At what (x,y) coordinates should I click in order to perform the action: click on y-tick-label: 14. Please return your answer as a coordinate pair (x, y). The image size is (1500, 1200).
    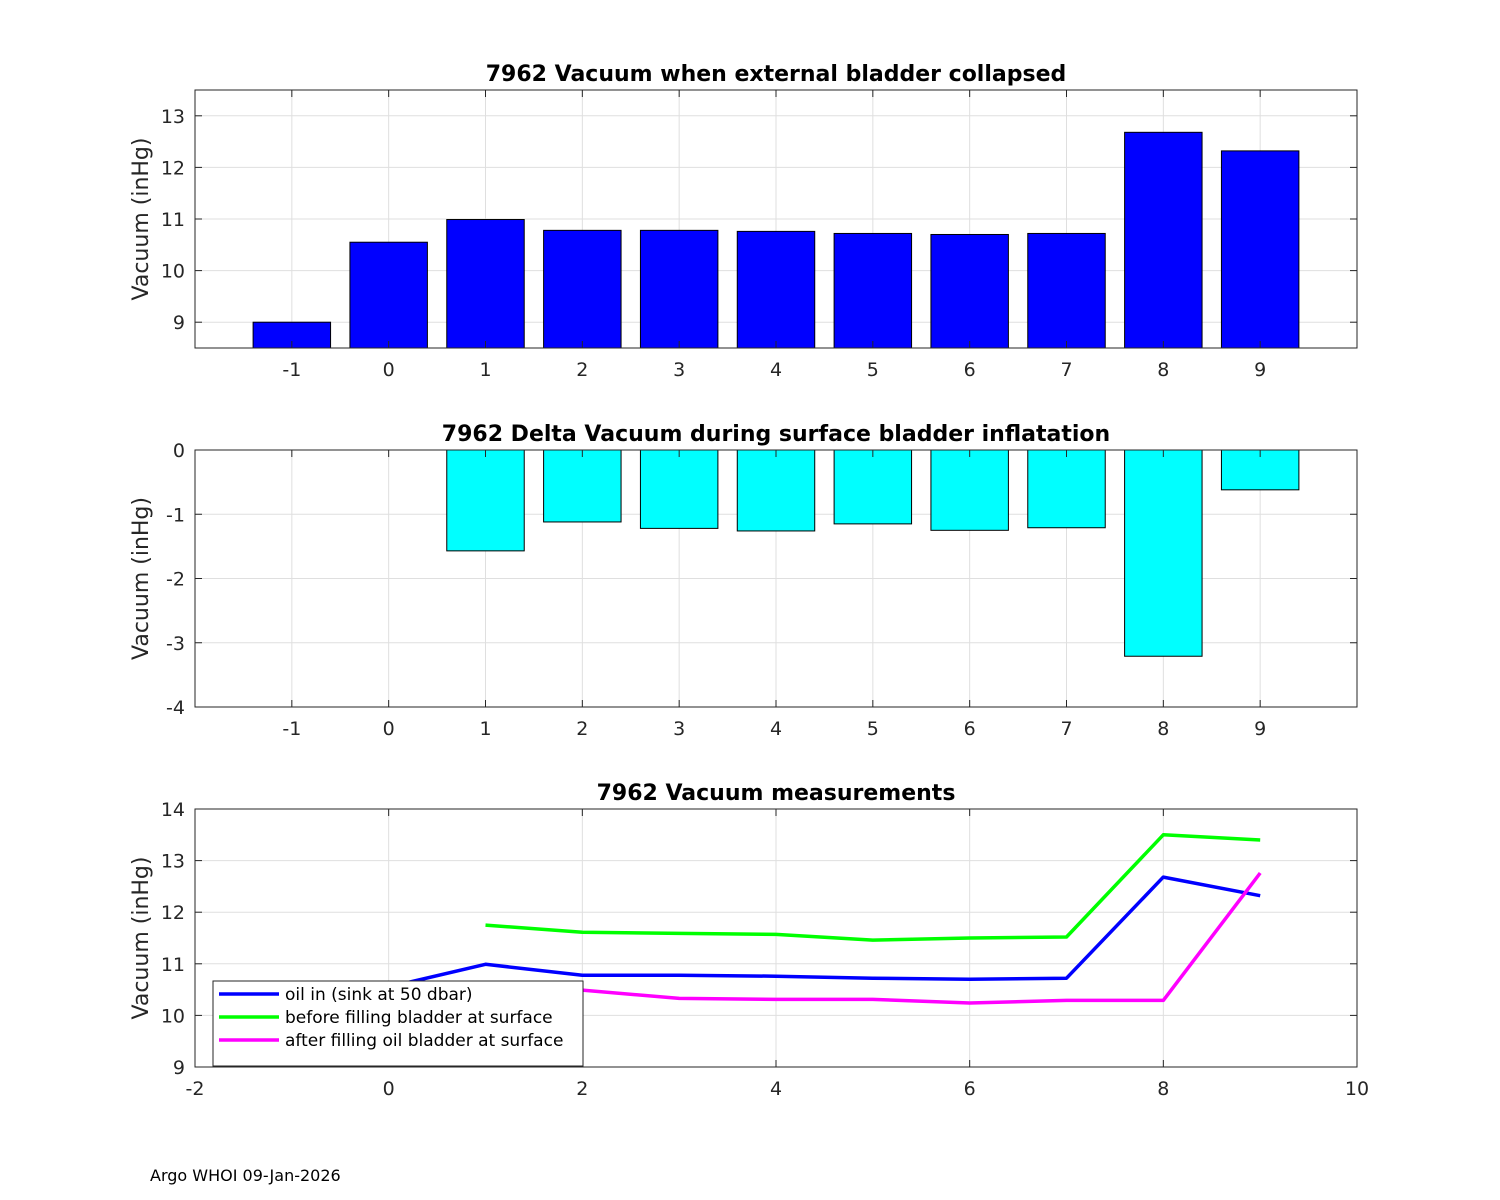
    Looking at the image, I should click on (173, 810).